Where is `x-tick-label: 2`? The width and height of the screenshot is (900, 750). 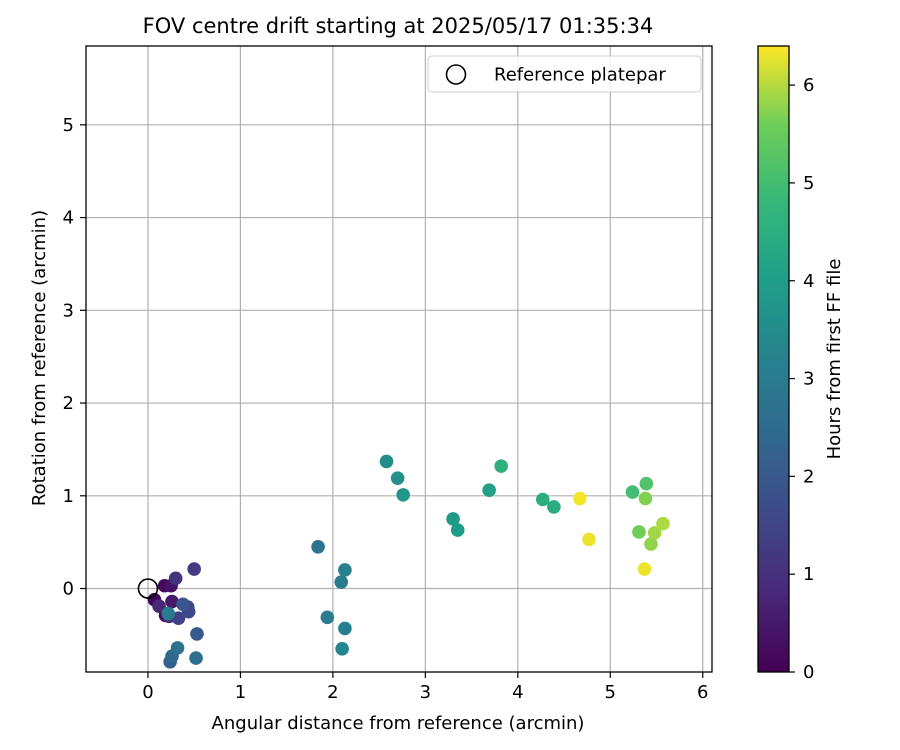 x-tick-label: 2 is located at coordinates (332, 692).